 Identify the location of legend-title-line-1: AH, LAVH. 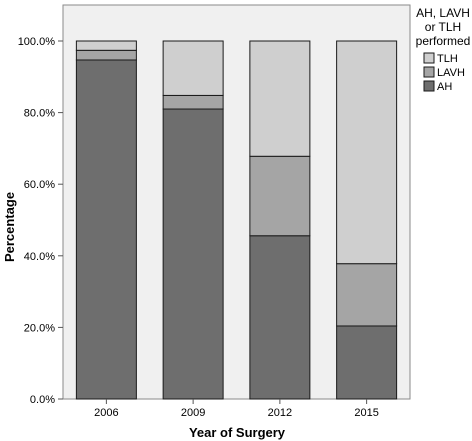
(443, 13).